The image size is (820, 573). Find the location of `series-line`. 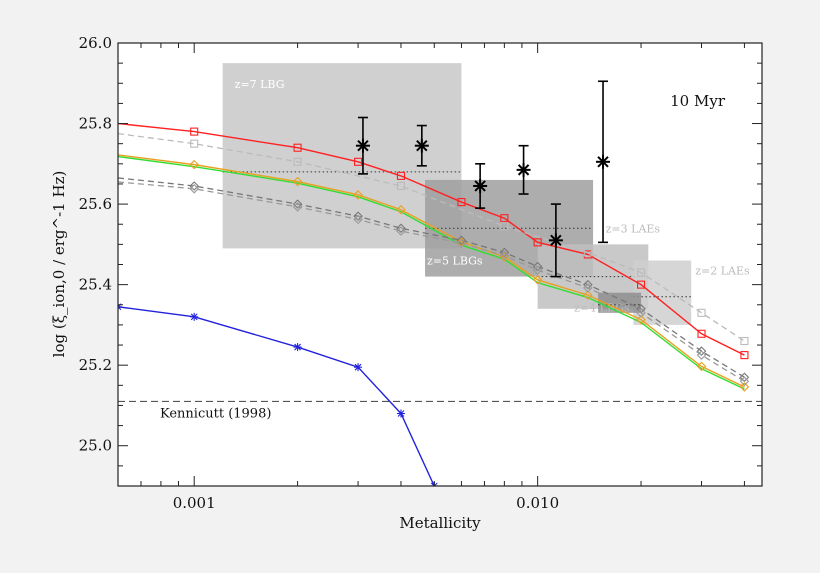

series-line is located at coordinates (276, 396).